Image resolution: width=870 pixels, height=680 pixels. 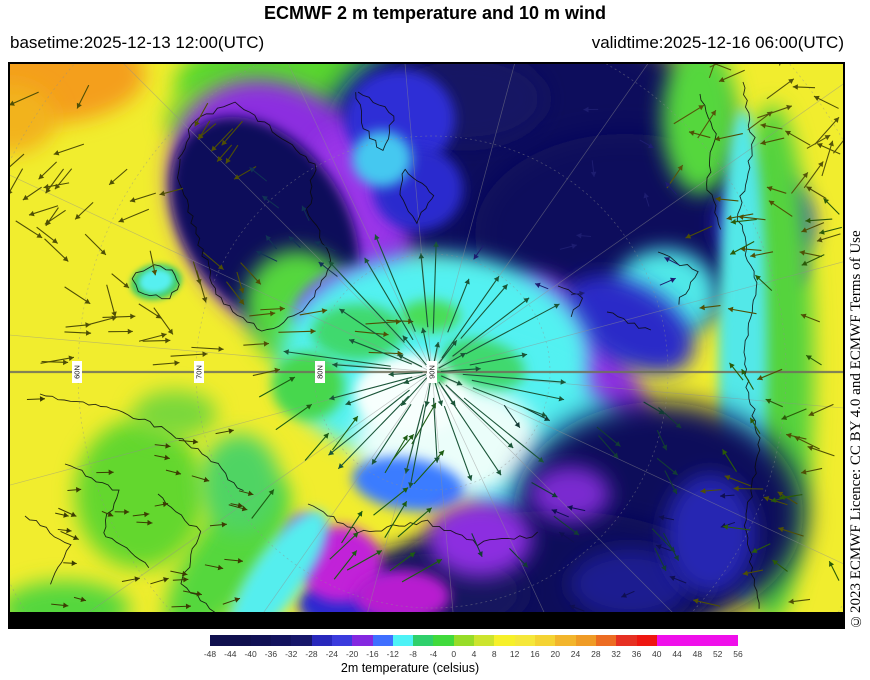 What do you see at coordinates (210, 654) in the screenshot?
I see `colorbar-tick-label: -48` at bounding box center [210, 654].